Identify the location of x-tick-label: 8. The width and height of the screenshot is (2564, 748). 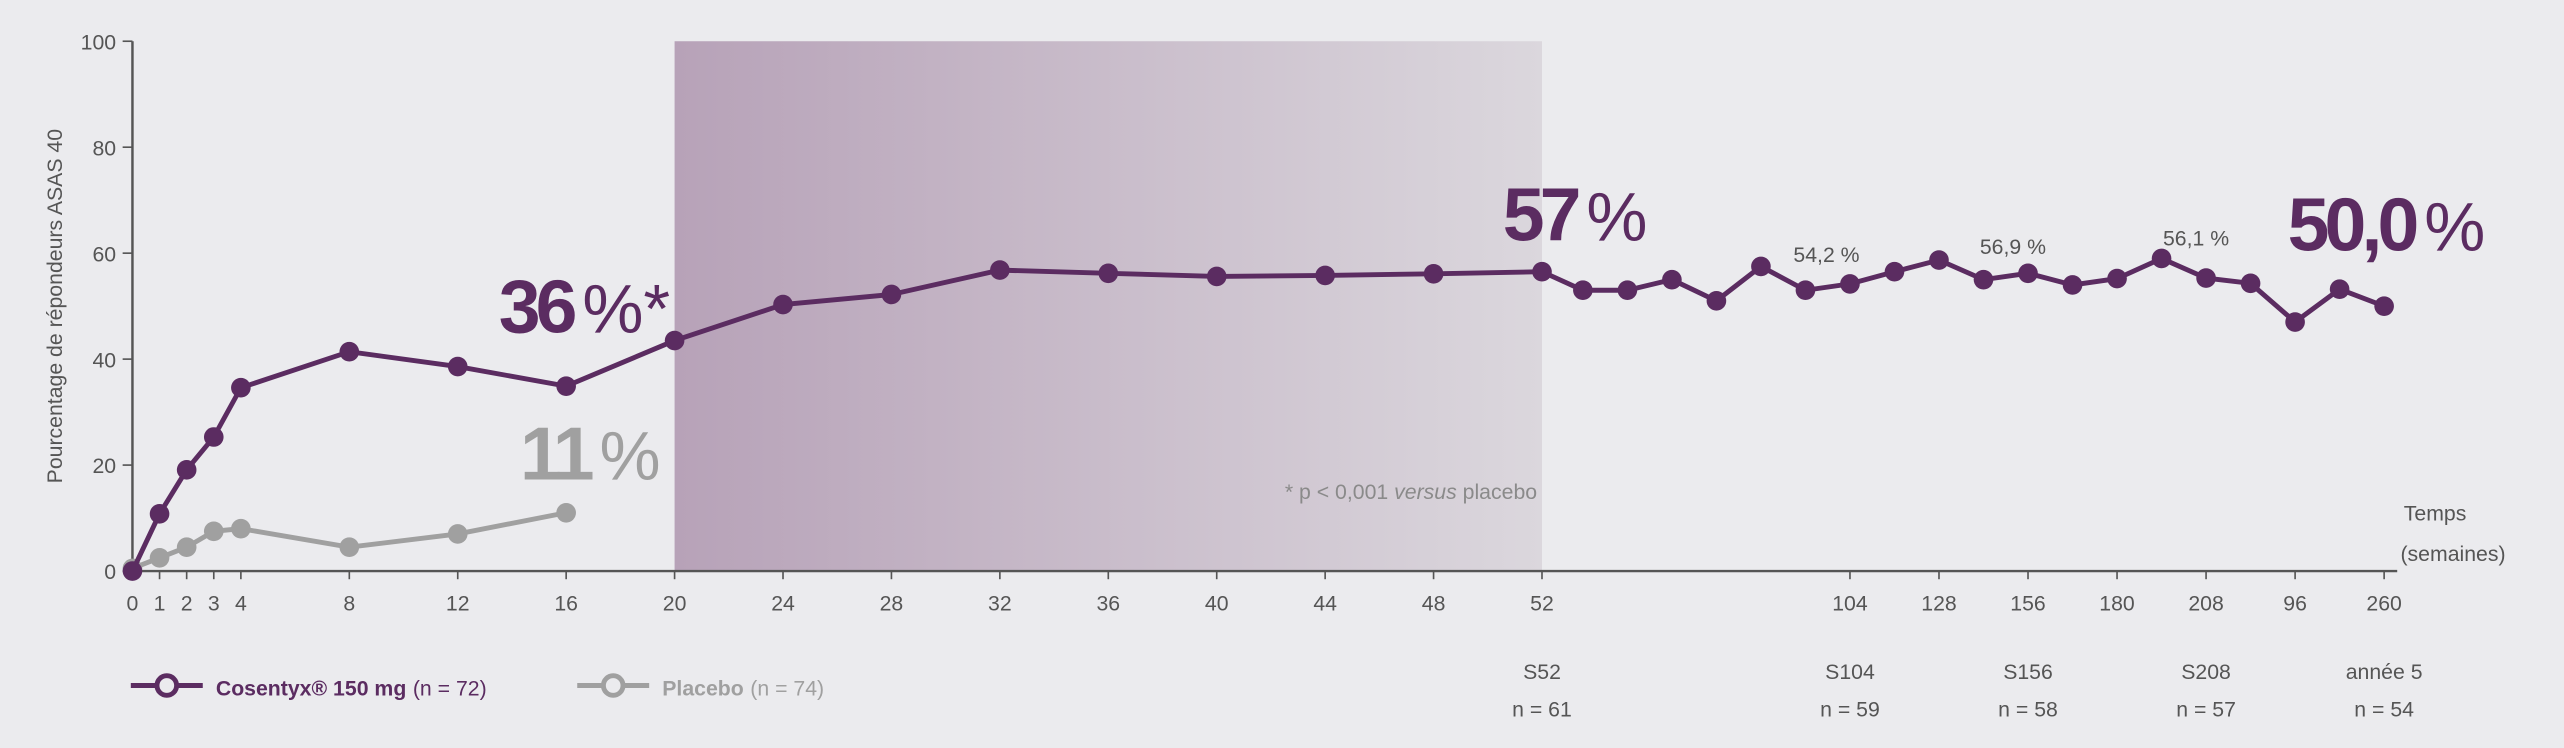
(349, 603).